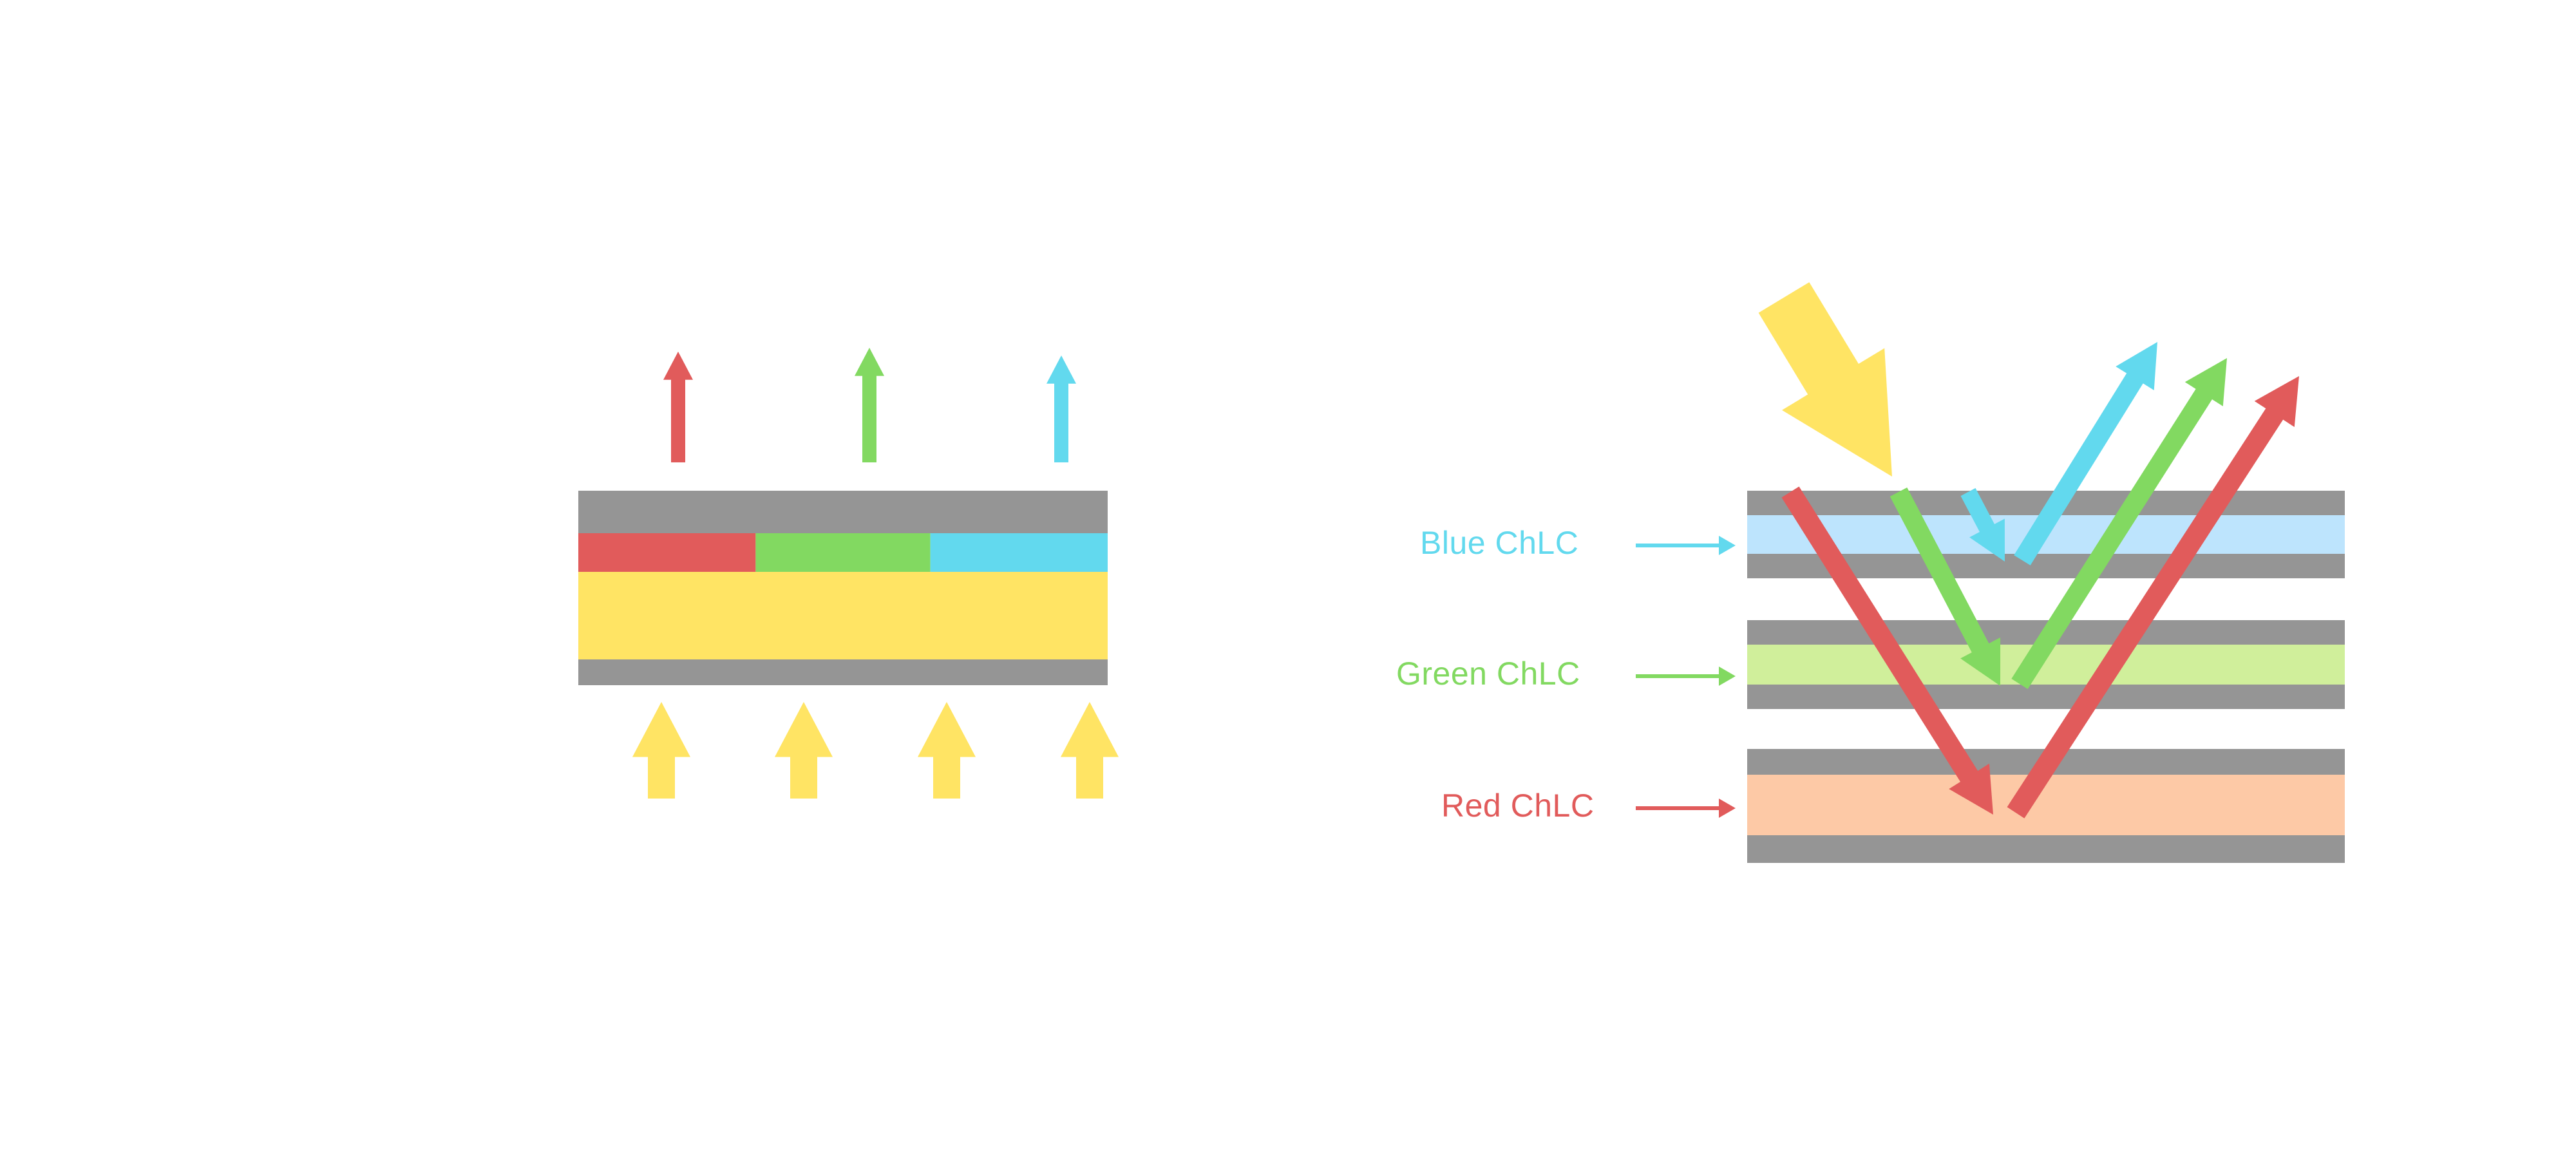  I want to click on left-stack-group, so click(843, 588).